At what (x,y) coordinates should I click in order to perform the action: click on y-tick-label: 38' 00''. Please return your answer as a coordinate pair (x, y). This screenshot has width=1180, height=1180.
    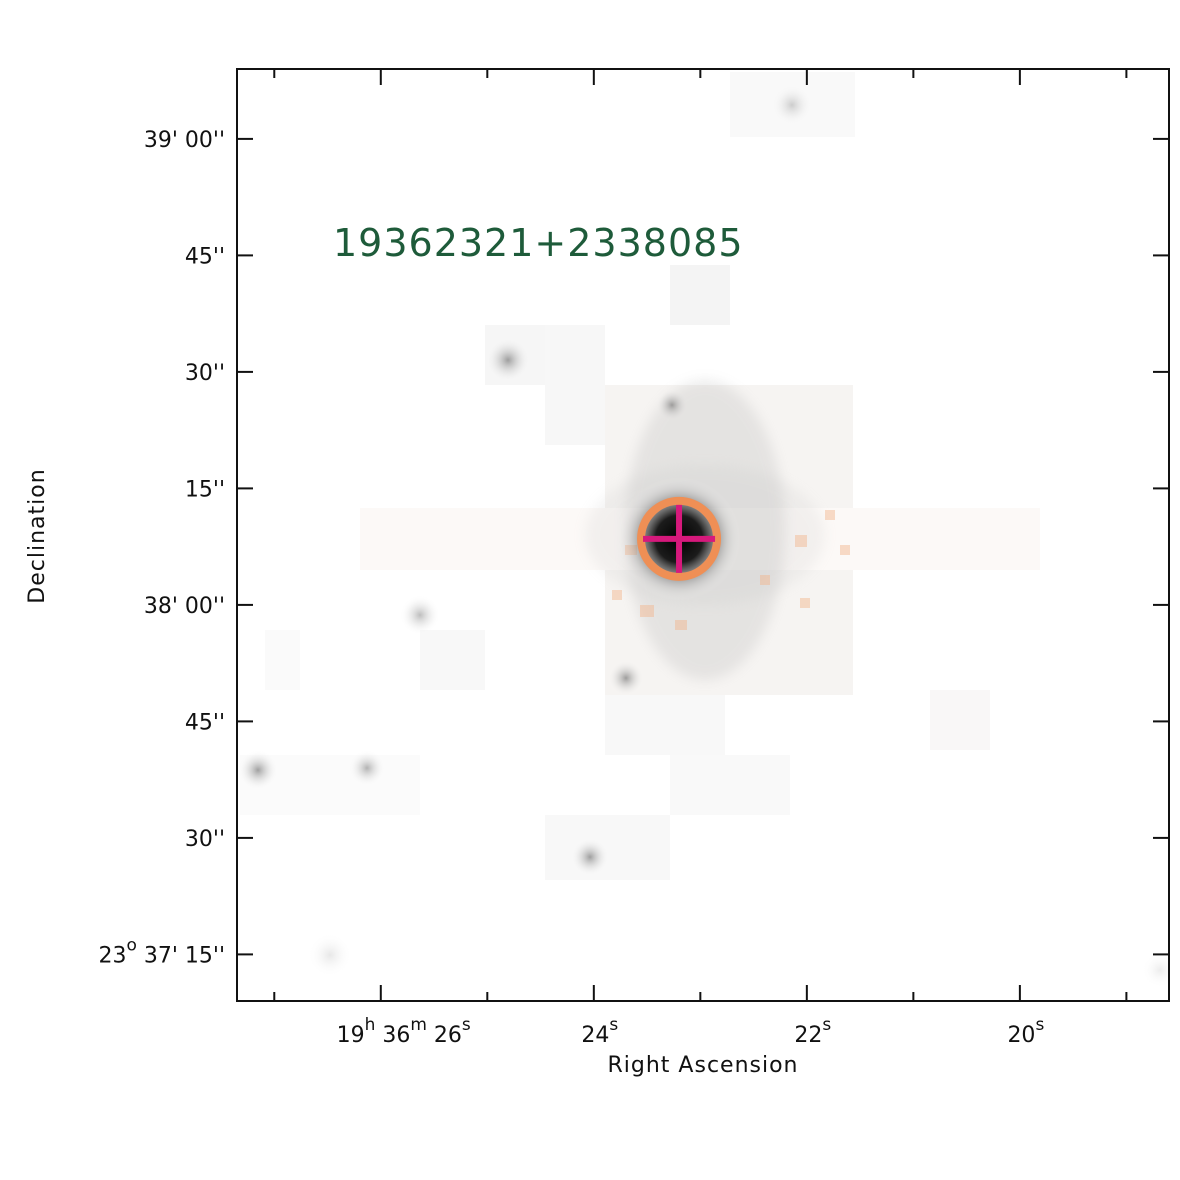
    Looking at the image, I should click on (184, 606).